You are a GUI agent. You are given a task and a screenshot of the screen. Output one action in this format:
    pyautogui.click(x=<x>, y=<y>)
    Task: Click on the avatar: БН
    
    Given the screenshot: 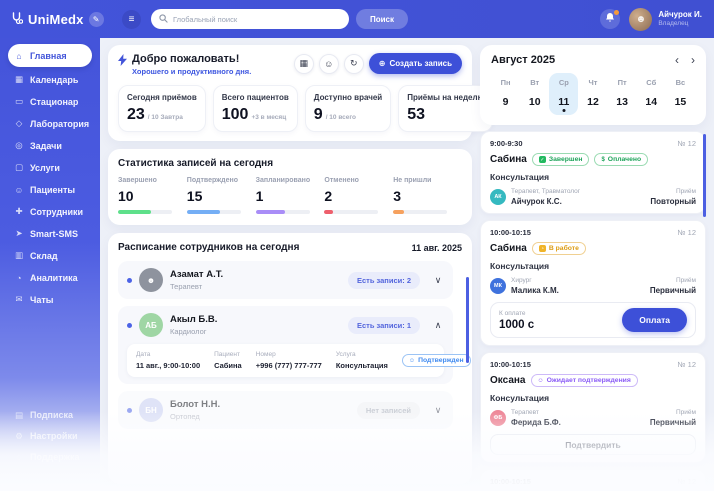 What is the action you would take?
    pyautogui.click(x=151, y=410)
    